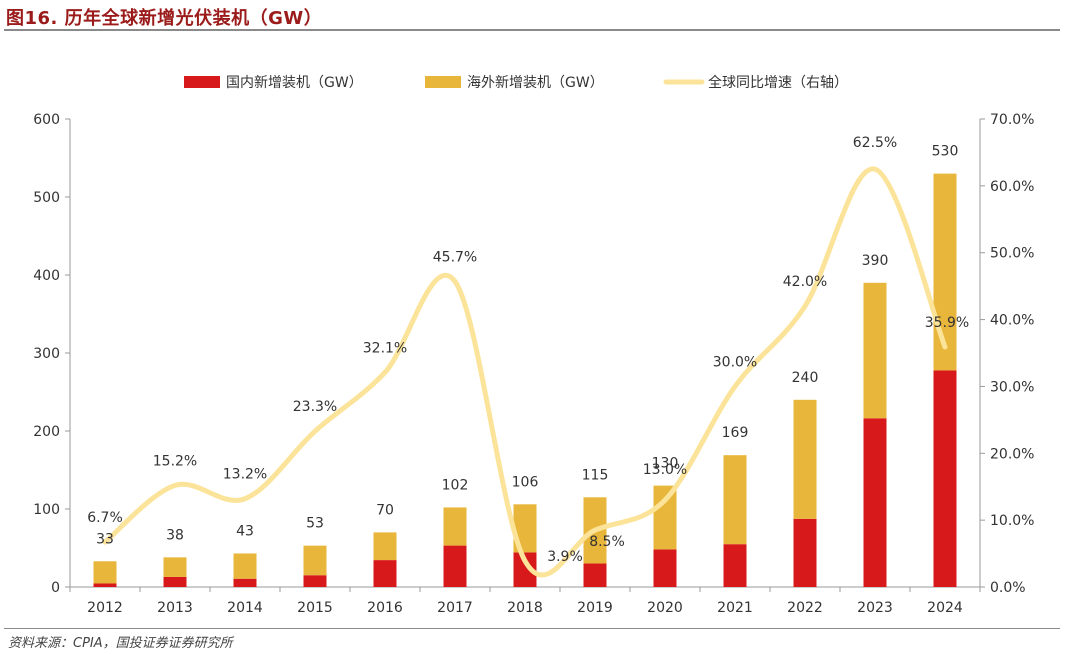 The width and height of the screenshot is (1066, 654). I want to click on bar-total-label: 130, so click(665, 464).